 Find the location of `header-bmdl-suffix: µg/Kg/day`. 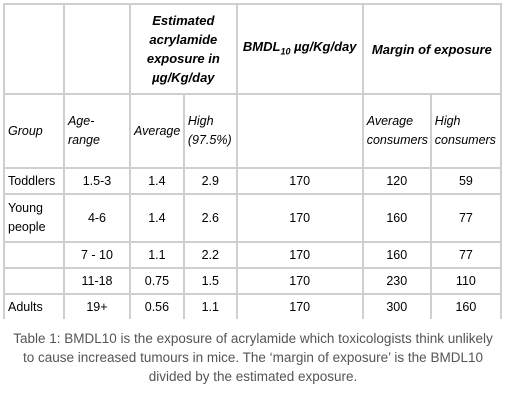

header-bmdl-suffix: µg/Kg/day is located at coordinates (323, 46).